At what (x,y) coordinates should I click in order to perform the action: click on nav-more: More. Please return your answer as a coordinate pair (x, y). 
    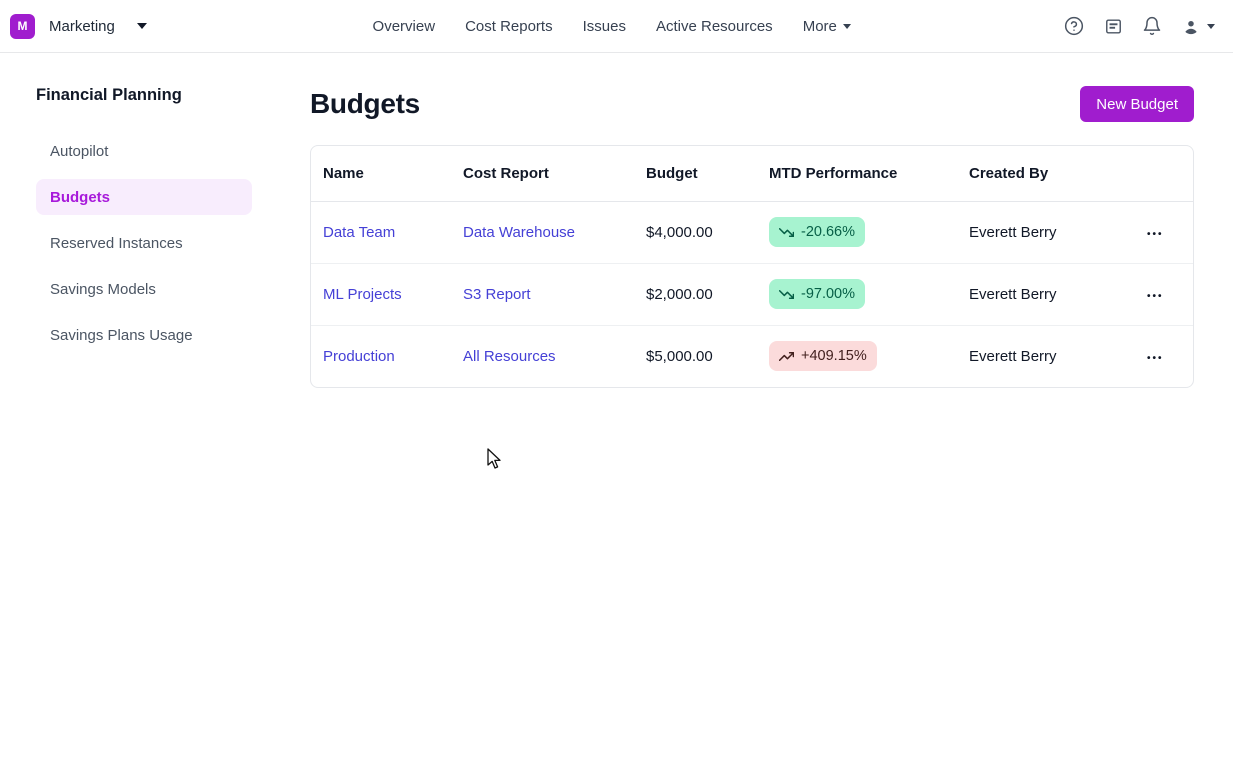
    Looking at the image, I should click on (827, 26).